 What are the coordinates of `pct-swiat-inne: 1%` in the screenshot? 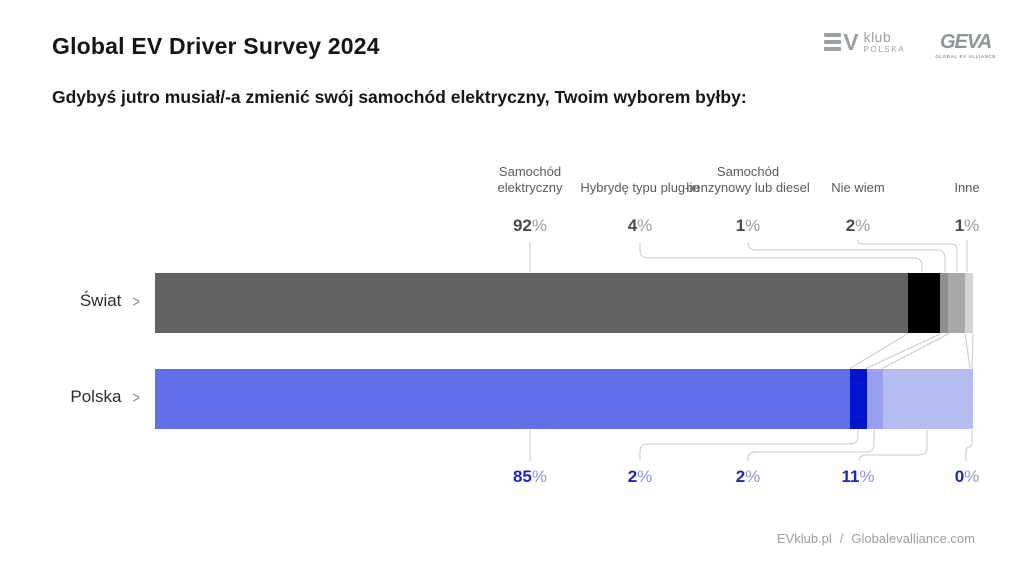 It's located at (967, 225).